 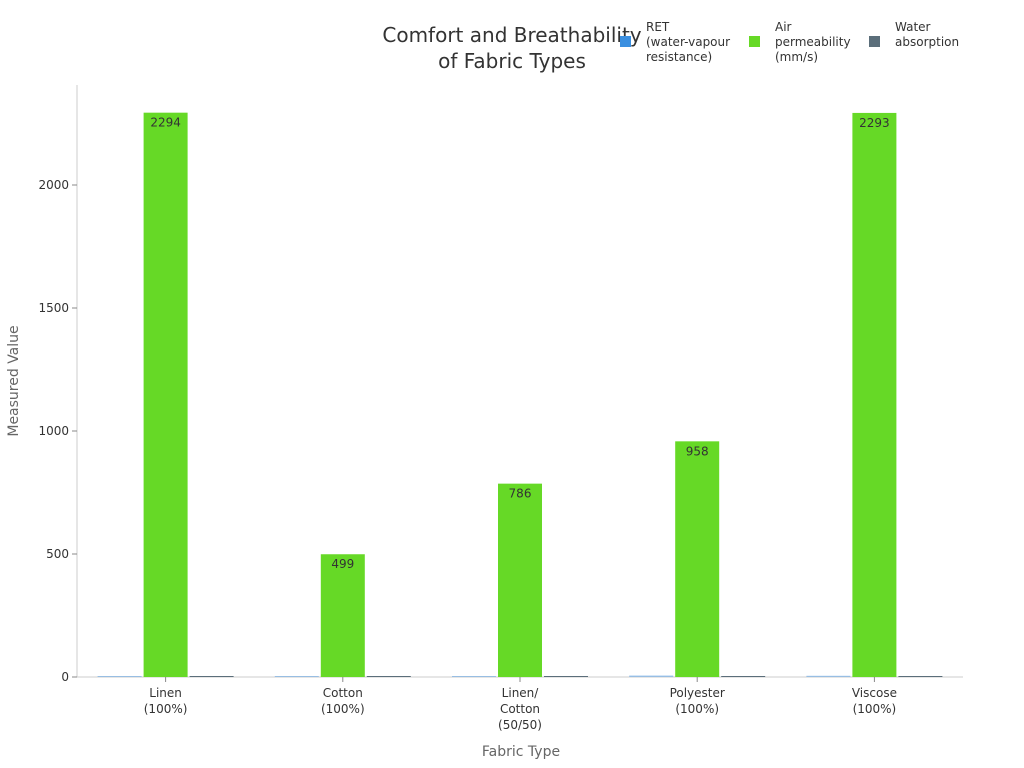 I want to click on legend-label: (mm/s), so click(x=796, y=57).